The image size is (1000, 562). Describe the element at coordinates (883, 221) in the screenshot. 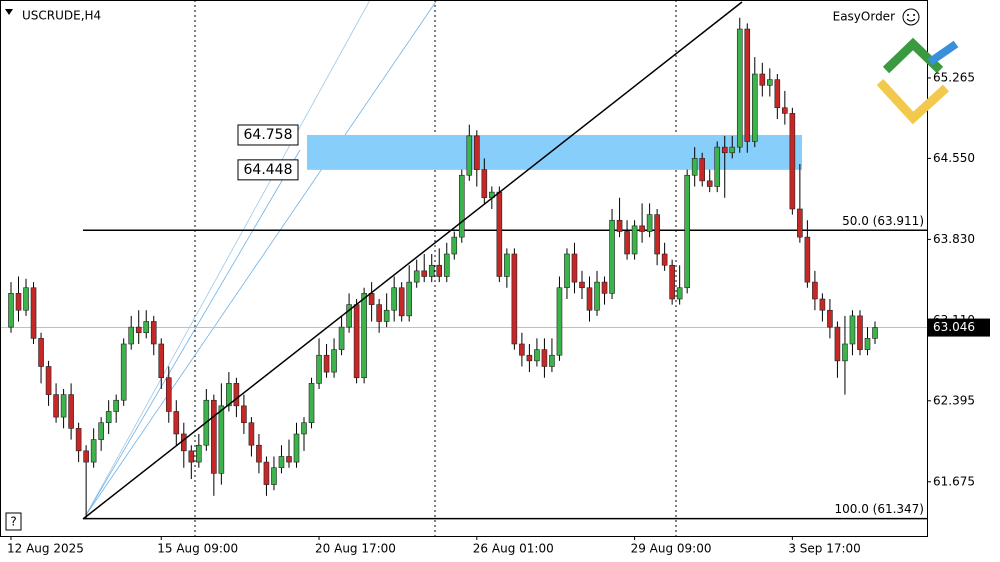

I see `fib-label: 50.0 (63.911)` at that location.